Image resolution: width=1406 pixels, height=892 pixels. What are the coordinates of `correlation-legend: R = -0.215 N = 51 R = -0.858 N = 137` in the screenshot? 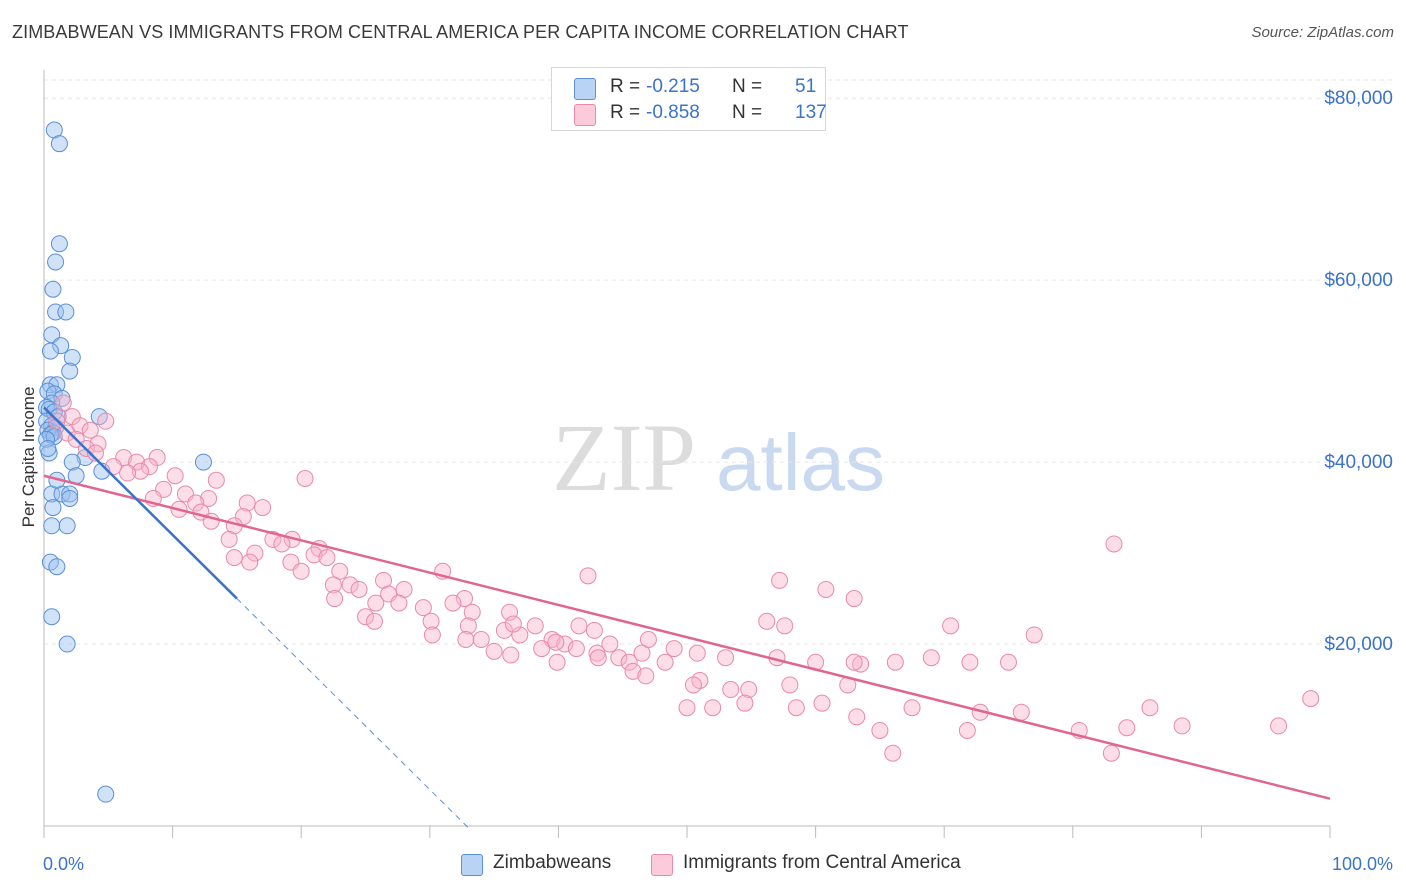 It's located at (689, 99).